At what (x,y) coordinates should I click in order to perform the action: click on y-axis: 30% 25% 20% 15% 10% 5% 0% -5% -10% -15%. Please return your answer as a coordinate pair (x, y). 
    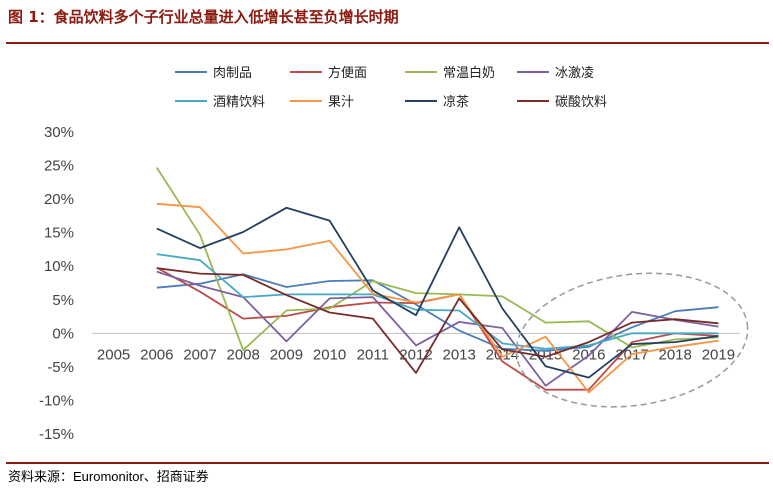
    Looking at the image, I should click on (56, 283).